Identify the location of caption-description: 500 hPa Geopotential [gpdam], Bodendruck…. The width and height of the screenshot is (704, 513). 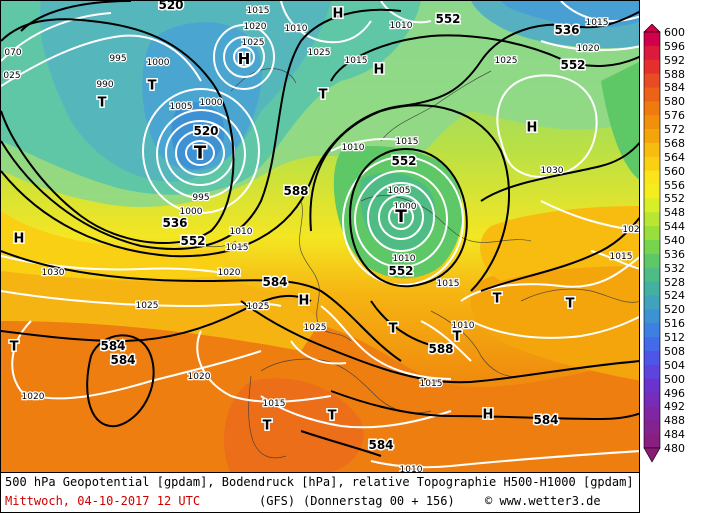
(319, 482).